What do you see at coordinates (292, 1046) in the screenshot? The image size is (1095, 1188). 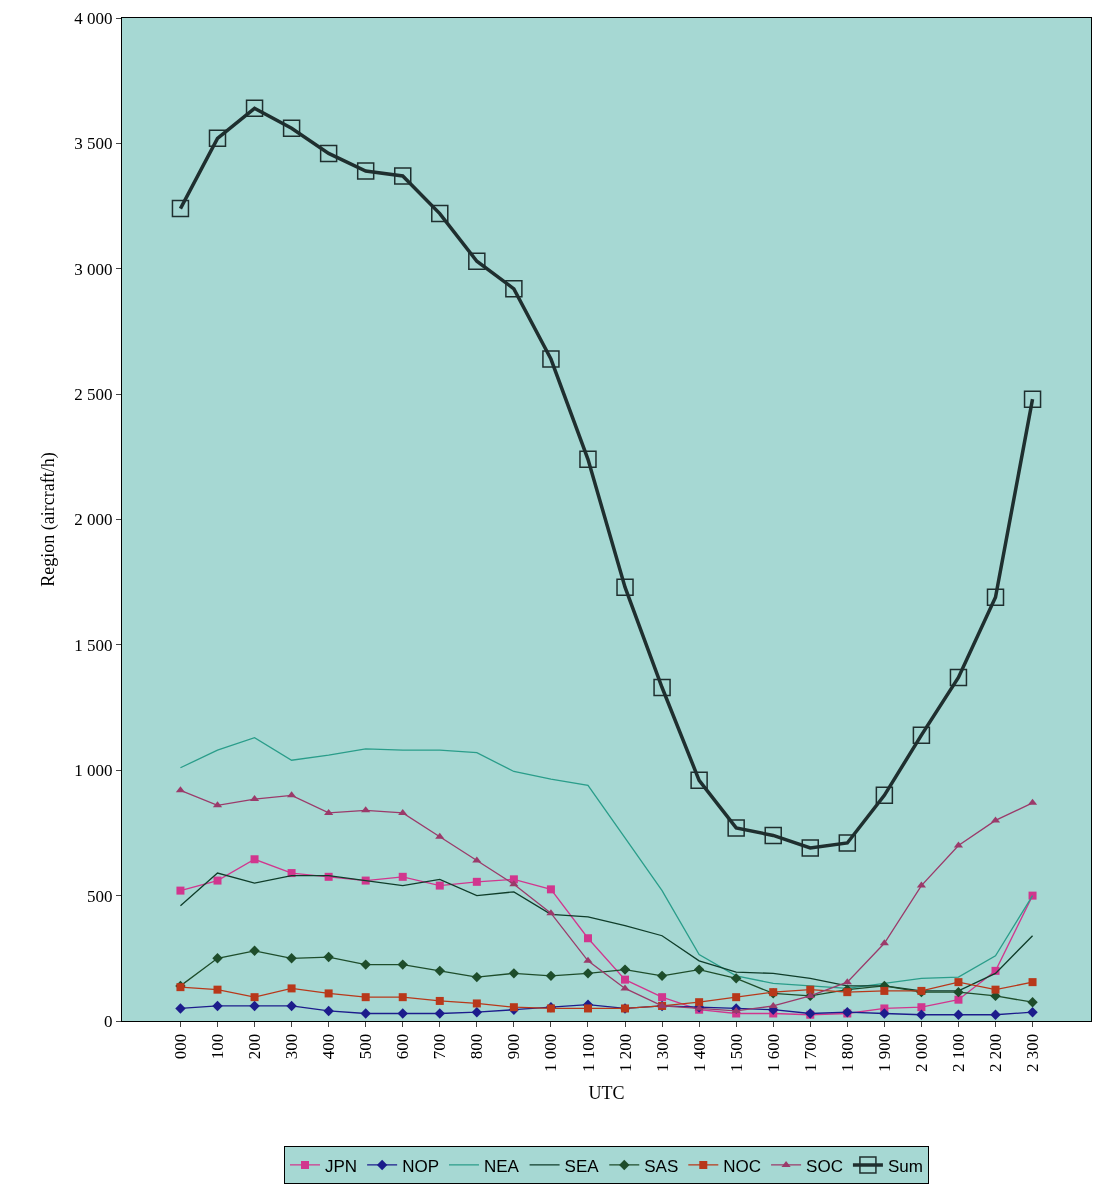 I see `x-tick-label: 300` at bounding box center [292, 1046].